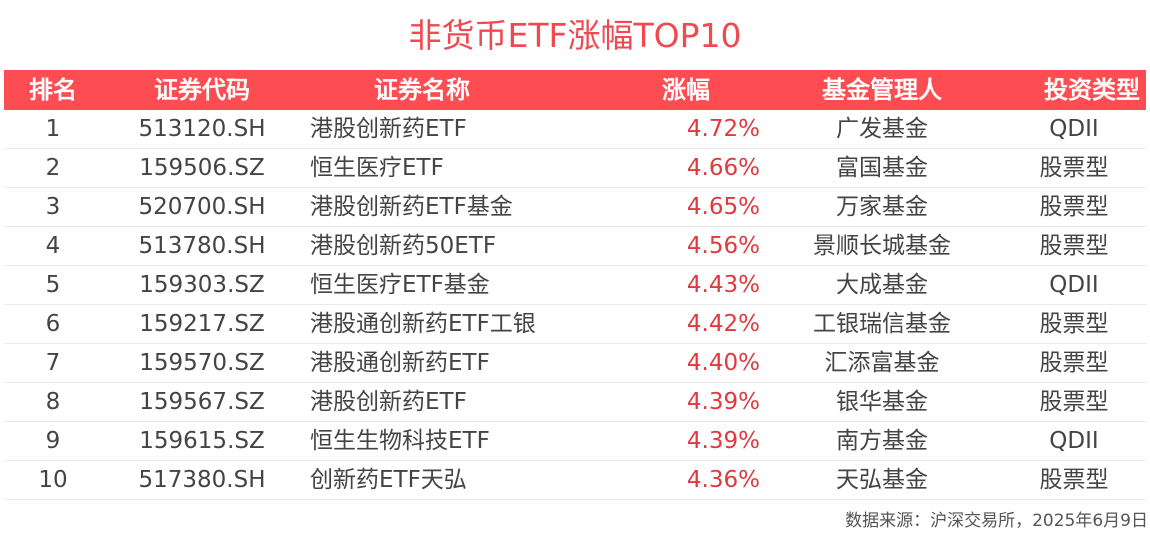 Image resolution: width=1150 pixels, height=540 pixels. What do you see at coordinates (53, 90) in the screenshot?
I see `header-rank: 排名` at bounding box center [53, 90].